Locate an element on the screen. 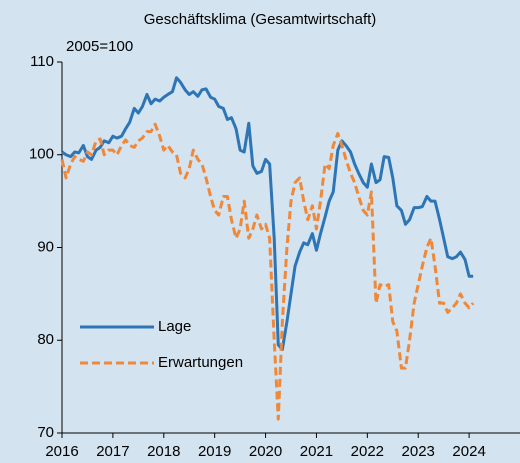 Image resolution: width=520 pixels, height=463 pixels. y-tick-label: 110 is located at coordinates (42, 61).